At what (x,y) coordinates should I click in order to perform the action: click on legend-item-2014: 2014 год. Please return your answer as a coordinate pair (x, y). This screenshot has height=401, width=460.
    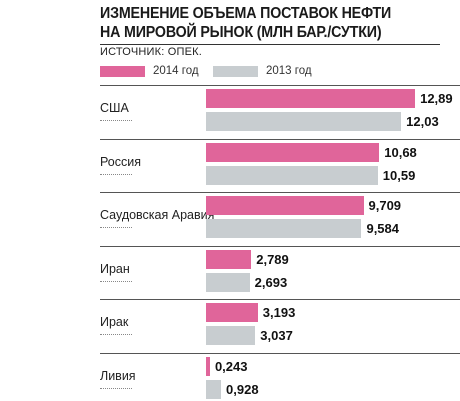
    Looking at the image, I should click on (149, 71).